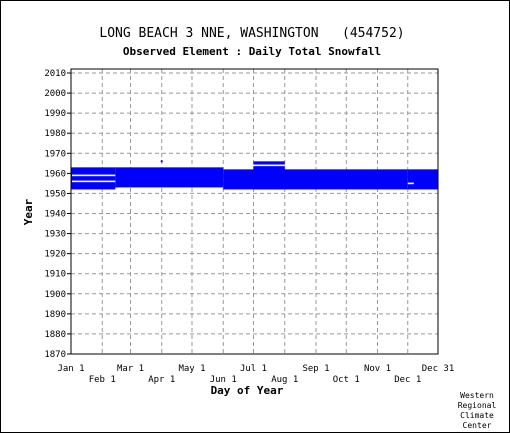  Describe the element at coordinates (28, 211) in the screenshot. I see `y-axis-label: Year` at that location.